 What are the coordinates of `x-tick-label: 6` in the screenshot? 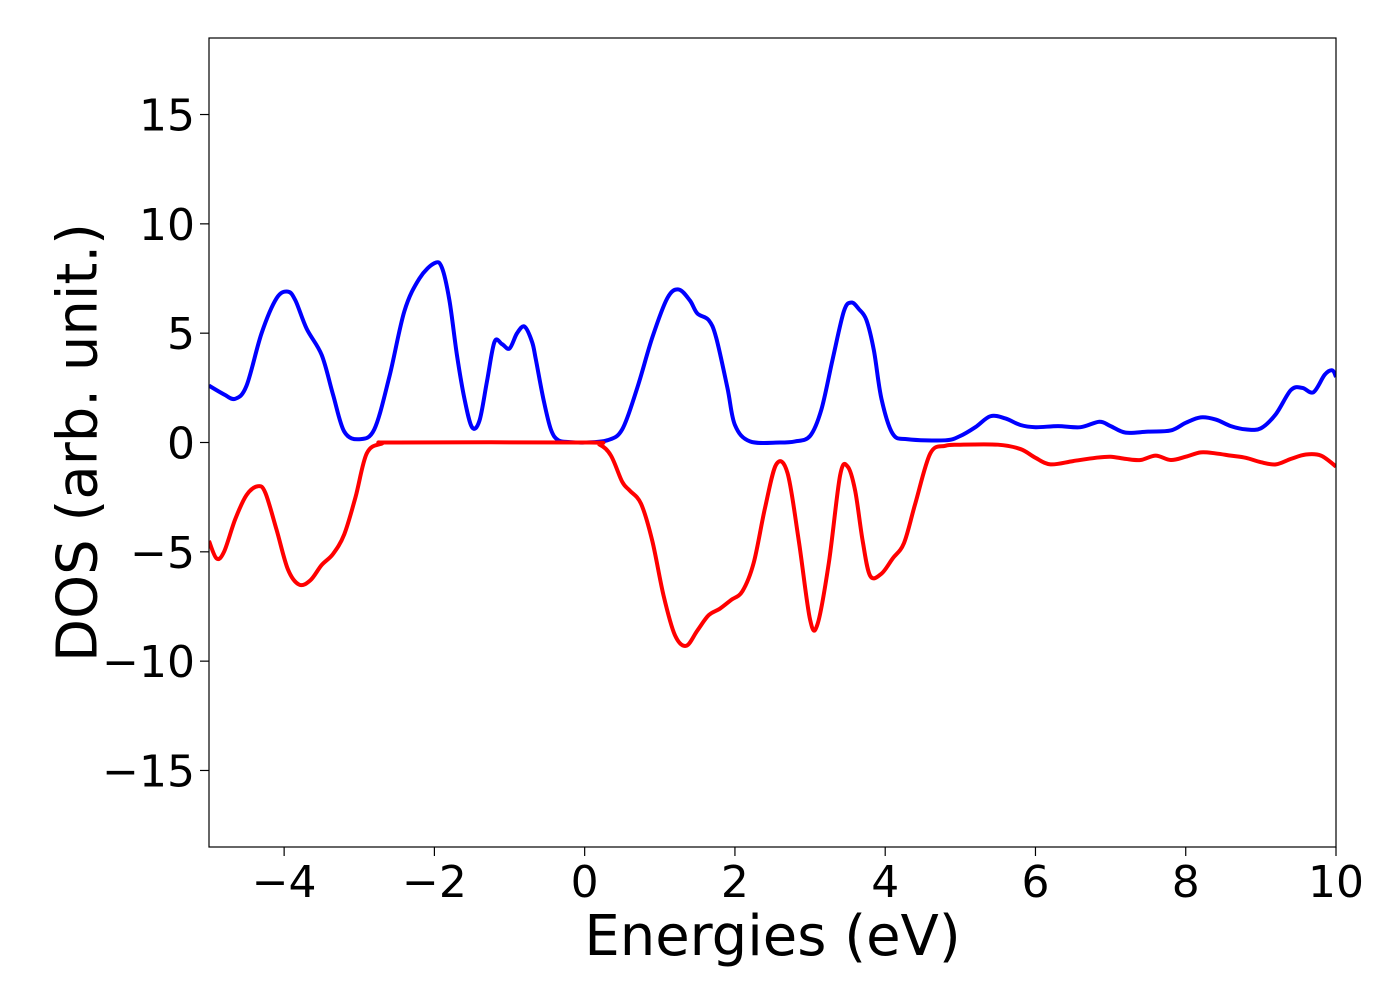 It's located at (1035, 882).